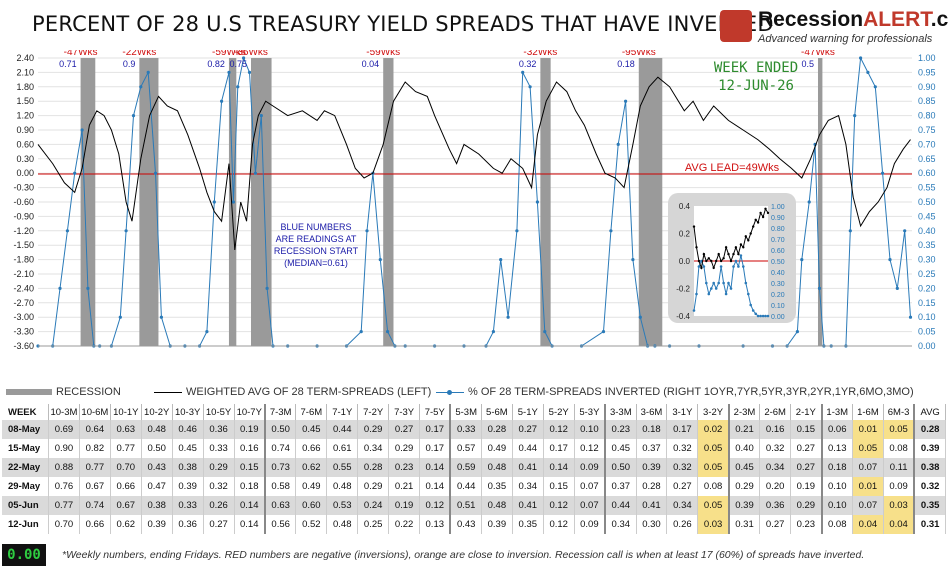 This screenshot has height=567, width=948. What do you see at coordinates (868, 412) in the screenshot?
I see `column-header: 1-6M` at bounding box center [868, 412].